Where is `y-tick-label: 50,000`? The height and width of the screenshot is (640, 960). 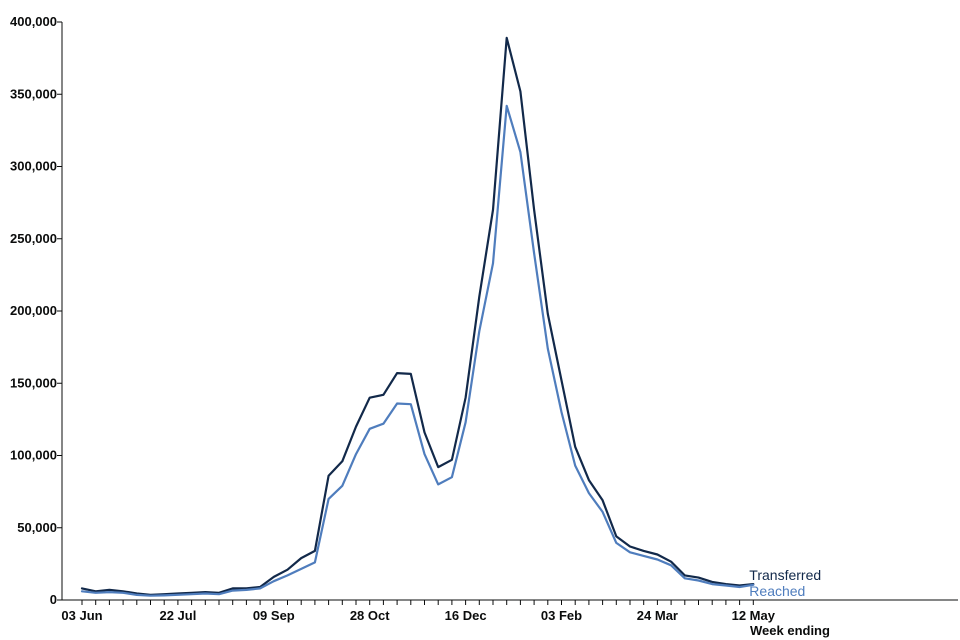 y-tick-label: 50,000 is located at coordinates (37, 527).